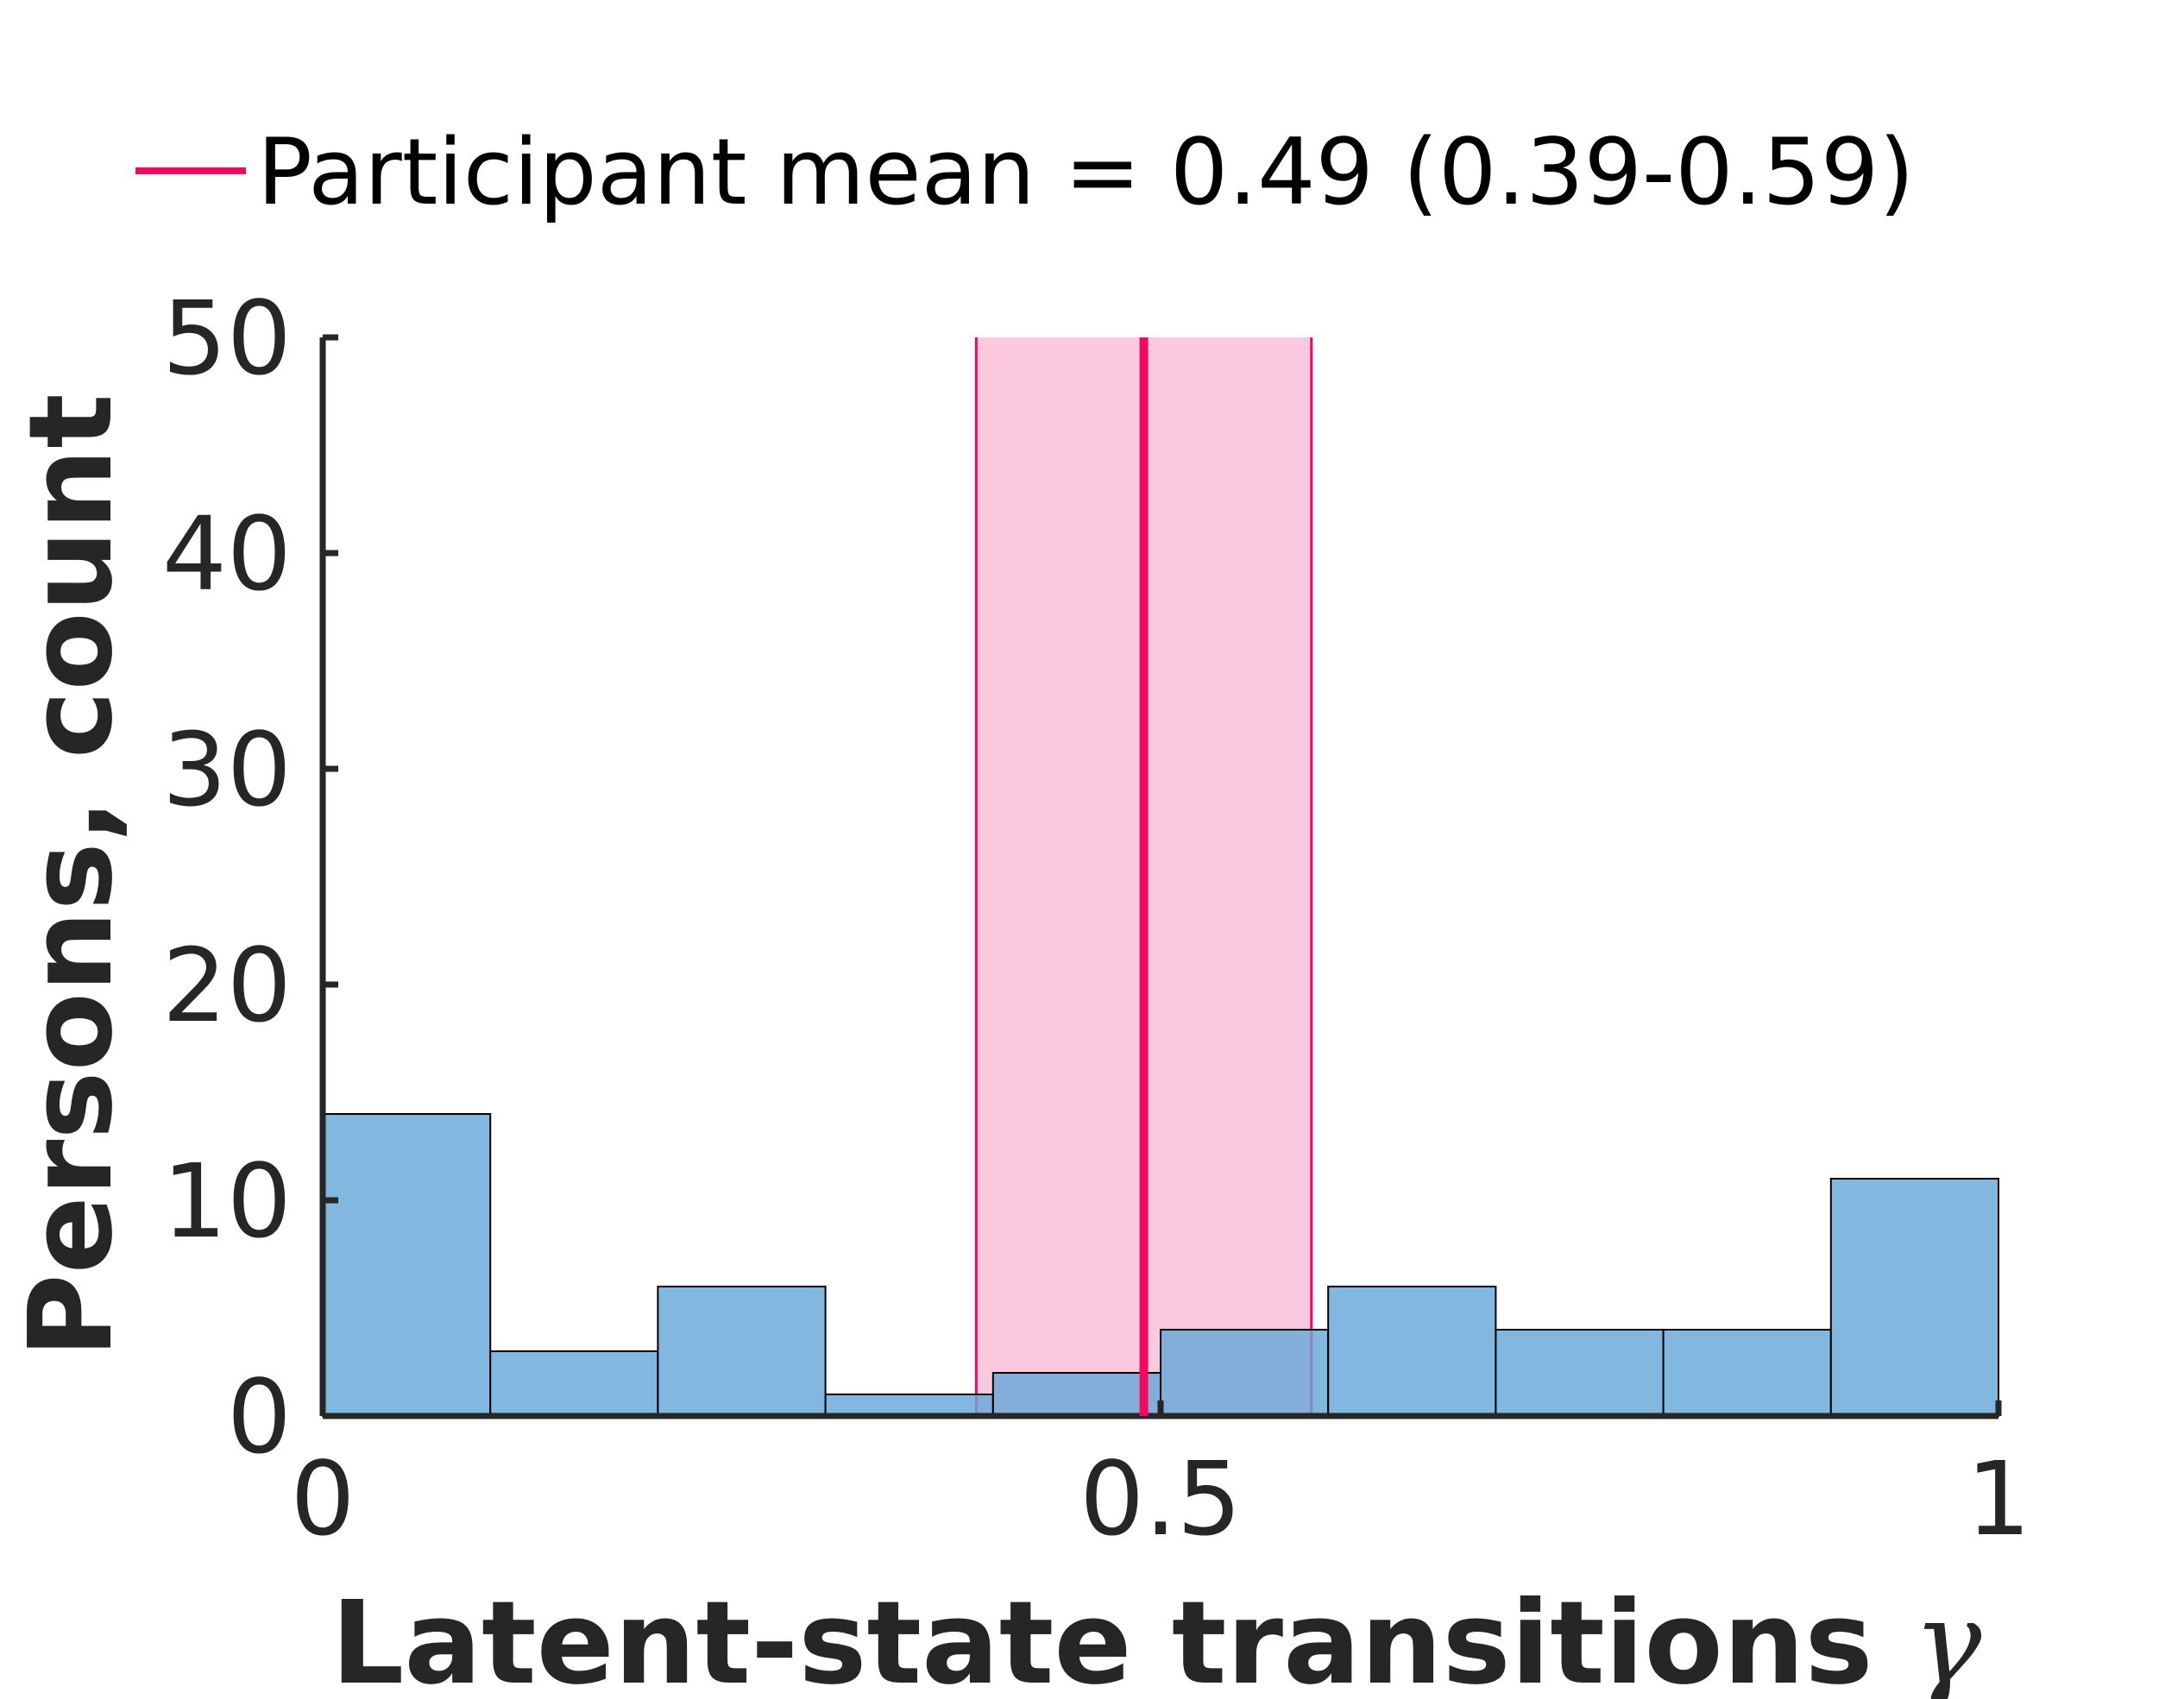  I want to click on histogram-bars, so click(1161, 1265).